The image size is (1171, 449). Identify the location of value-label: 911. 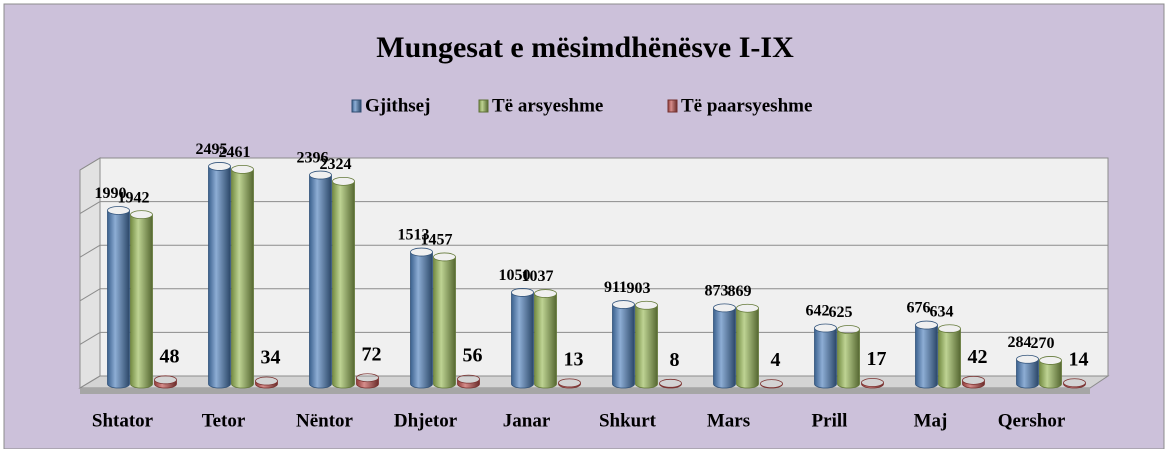
(615, 287).